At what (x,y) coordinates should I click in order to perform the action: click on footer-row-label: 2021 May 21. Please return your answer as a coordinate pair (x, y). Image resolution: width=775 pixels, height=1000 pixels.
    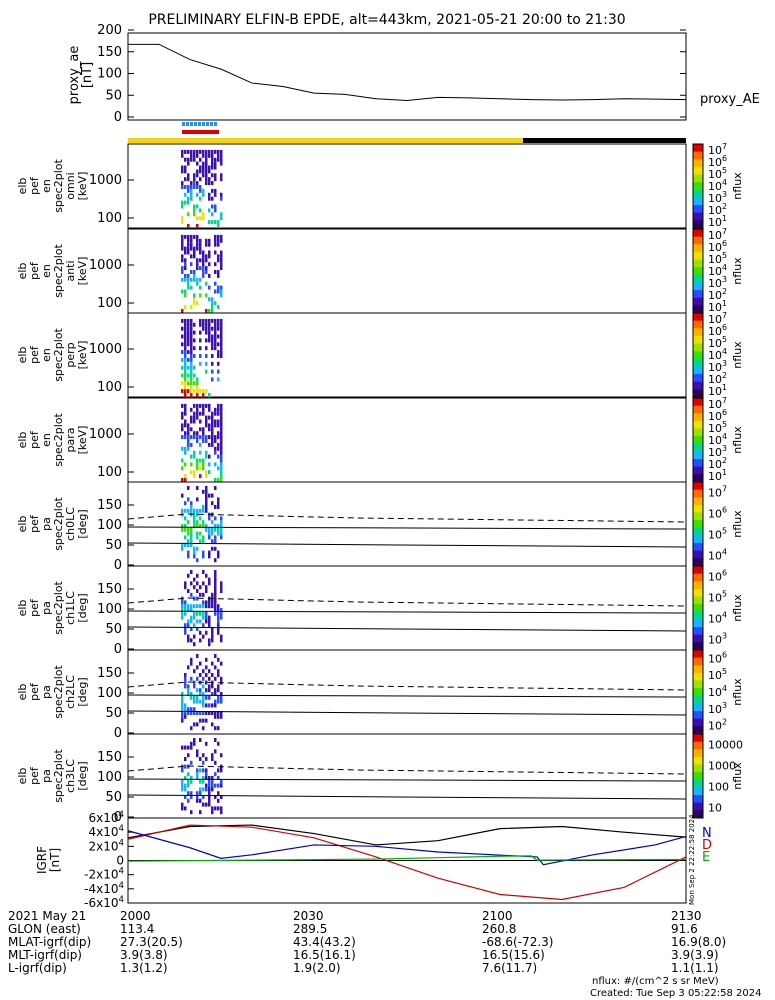
    Looking at the image, I should click on (47, 916).